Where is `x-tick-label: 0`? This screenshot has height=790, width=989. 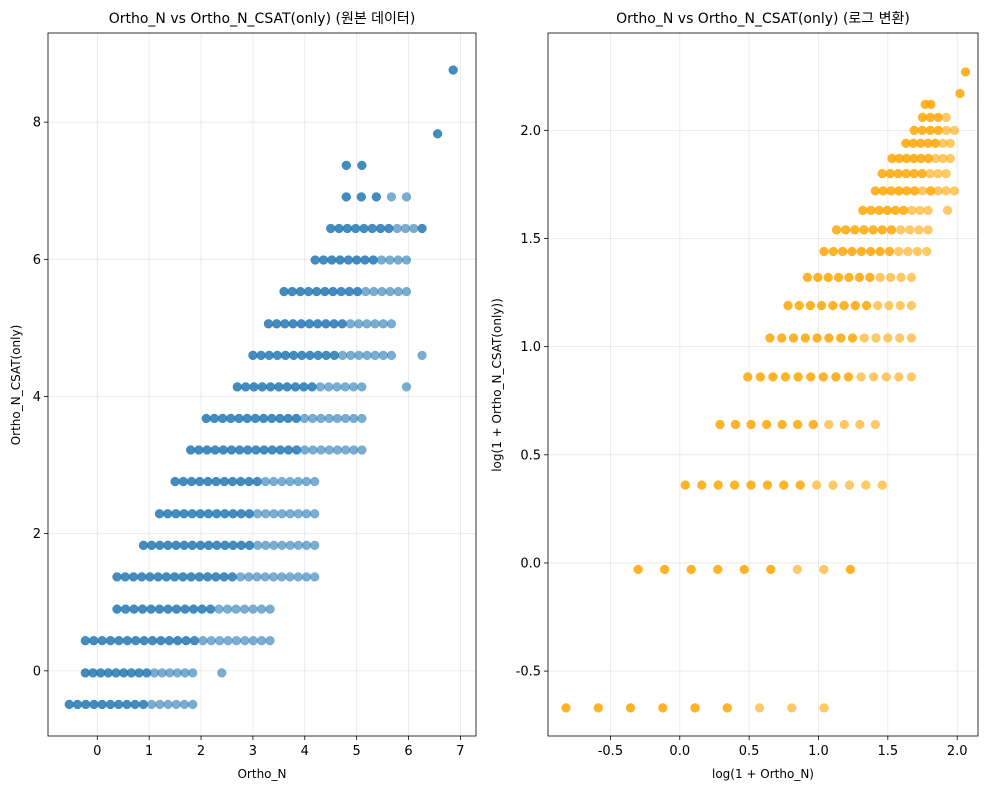
x-tick-label: 0 is located at coordinates (97, 751).